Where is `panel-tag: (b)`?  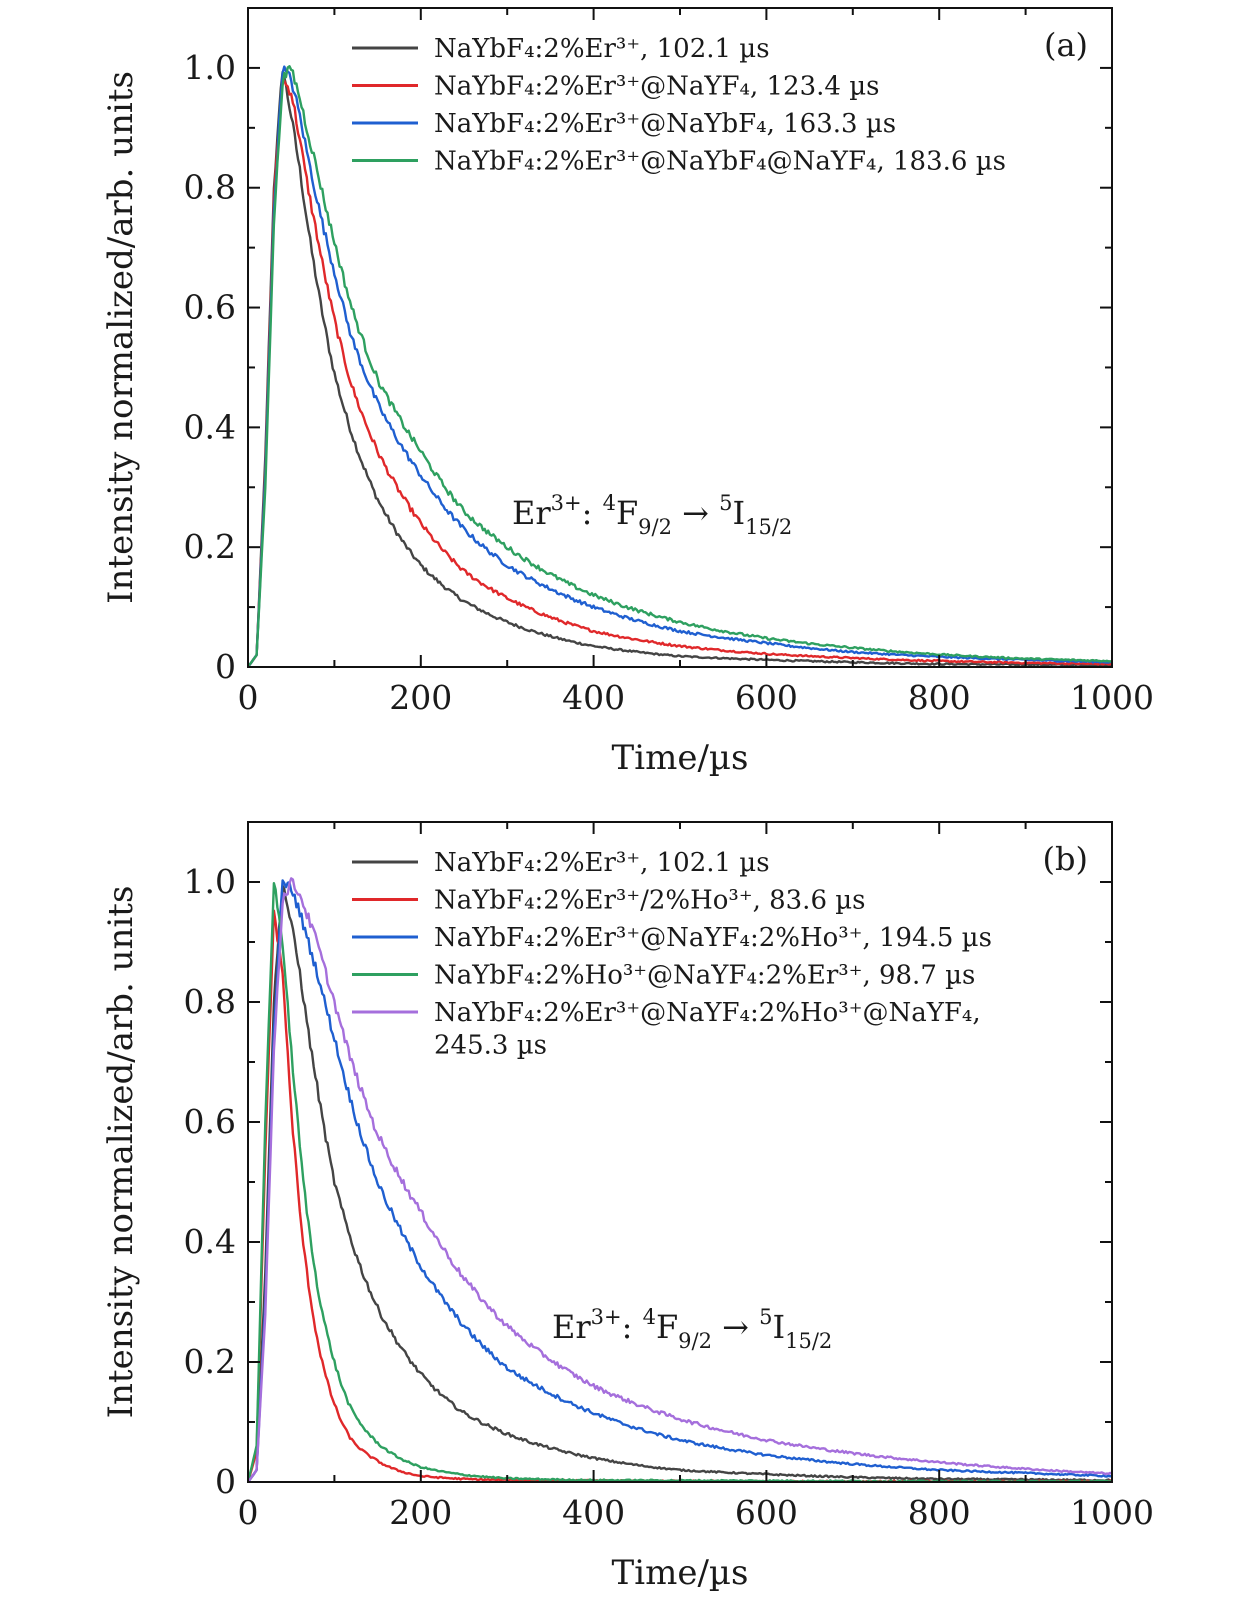 panel-tag: (b) is located at coordinates (1065, 859).